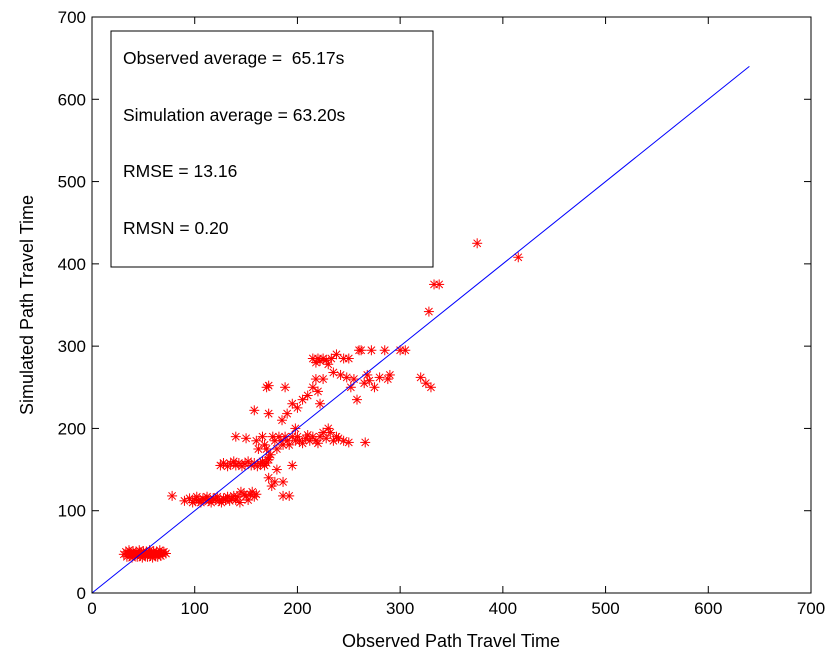 Image resolution: width=835 pixels, height=659 pixels. I want to click on annotation-frame, so click(272, 149).